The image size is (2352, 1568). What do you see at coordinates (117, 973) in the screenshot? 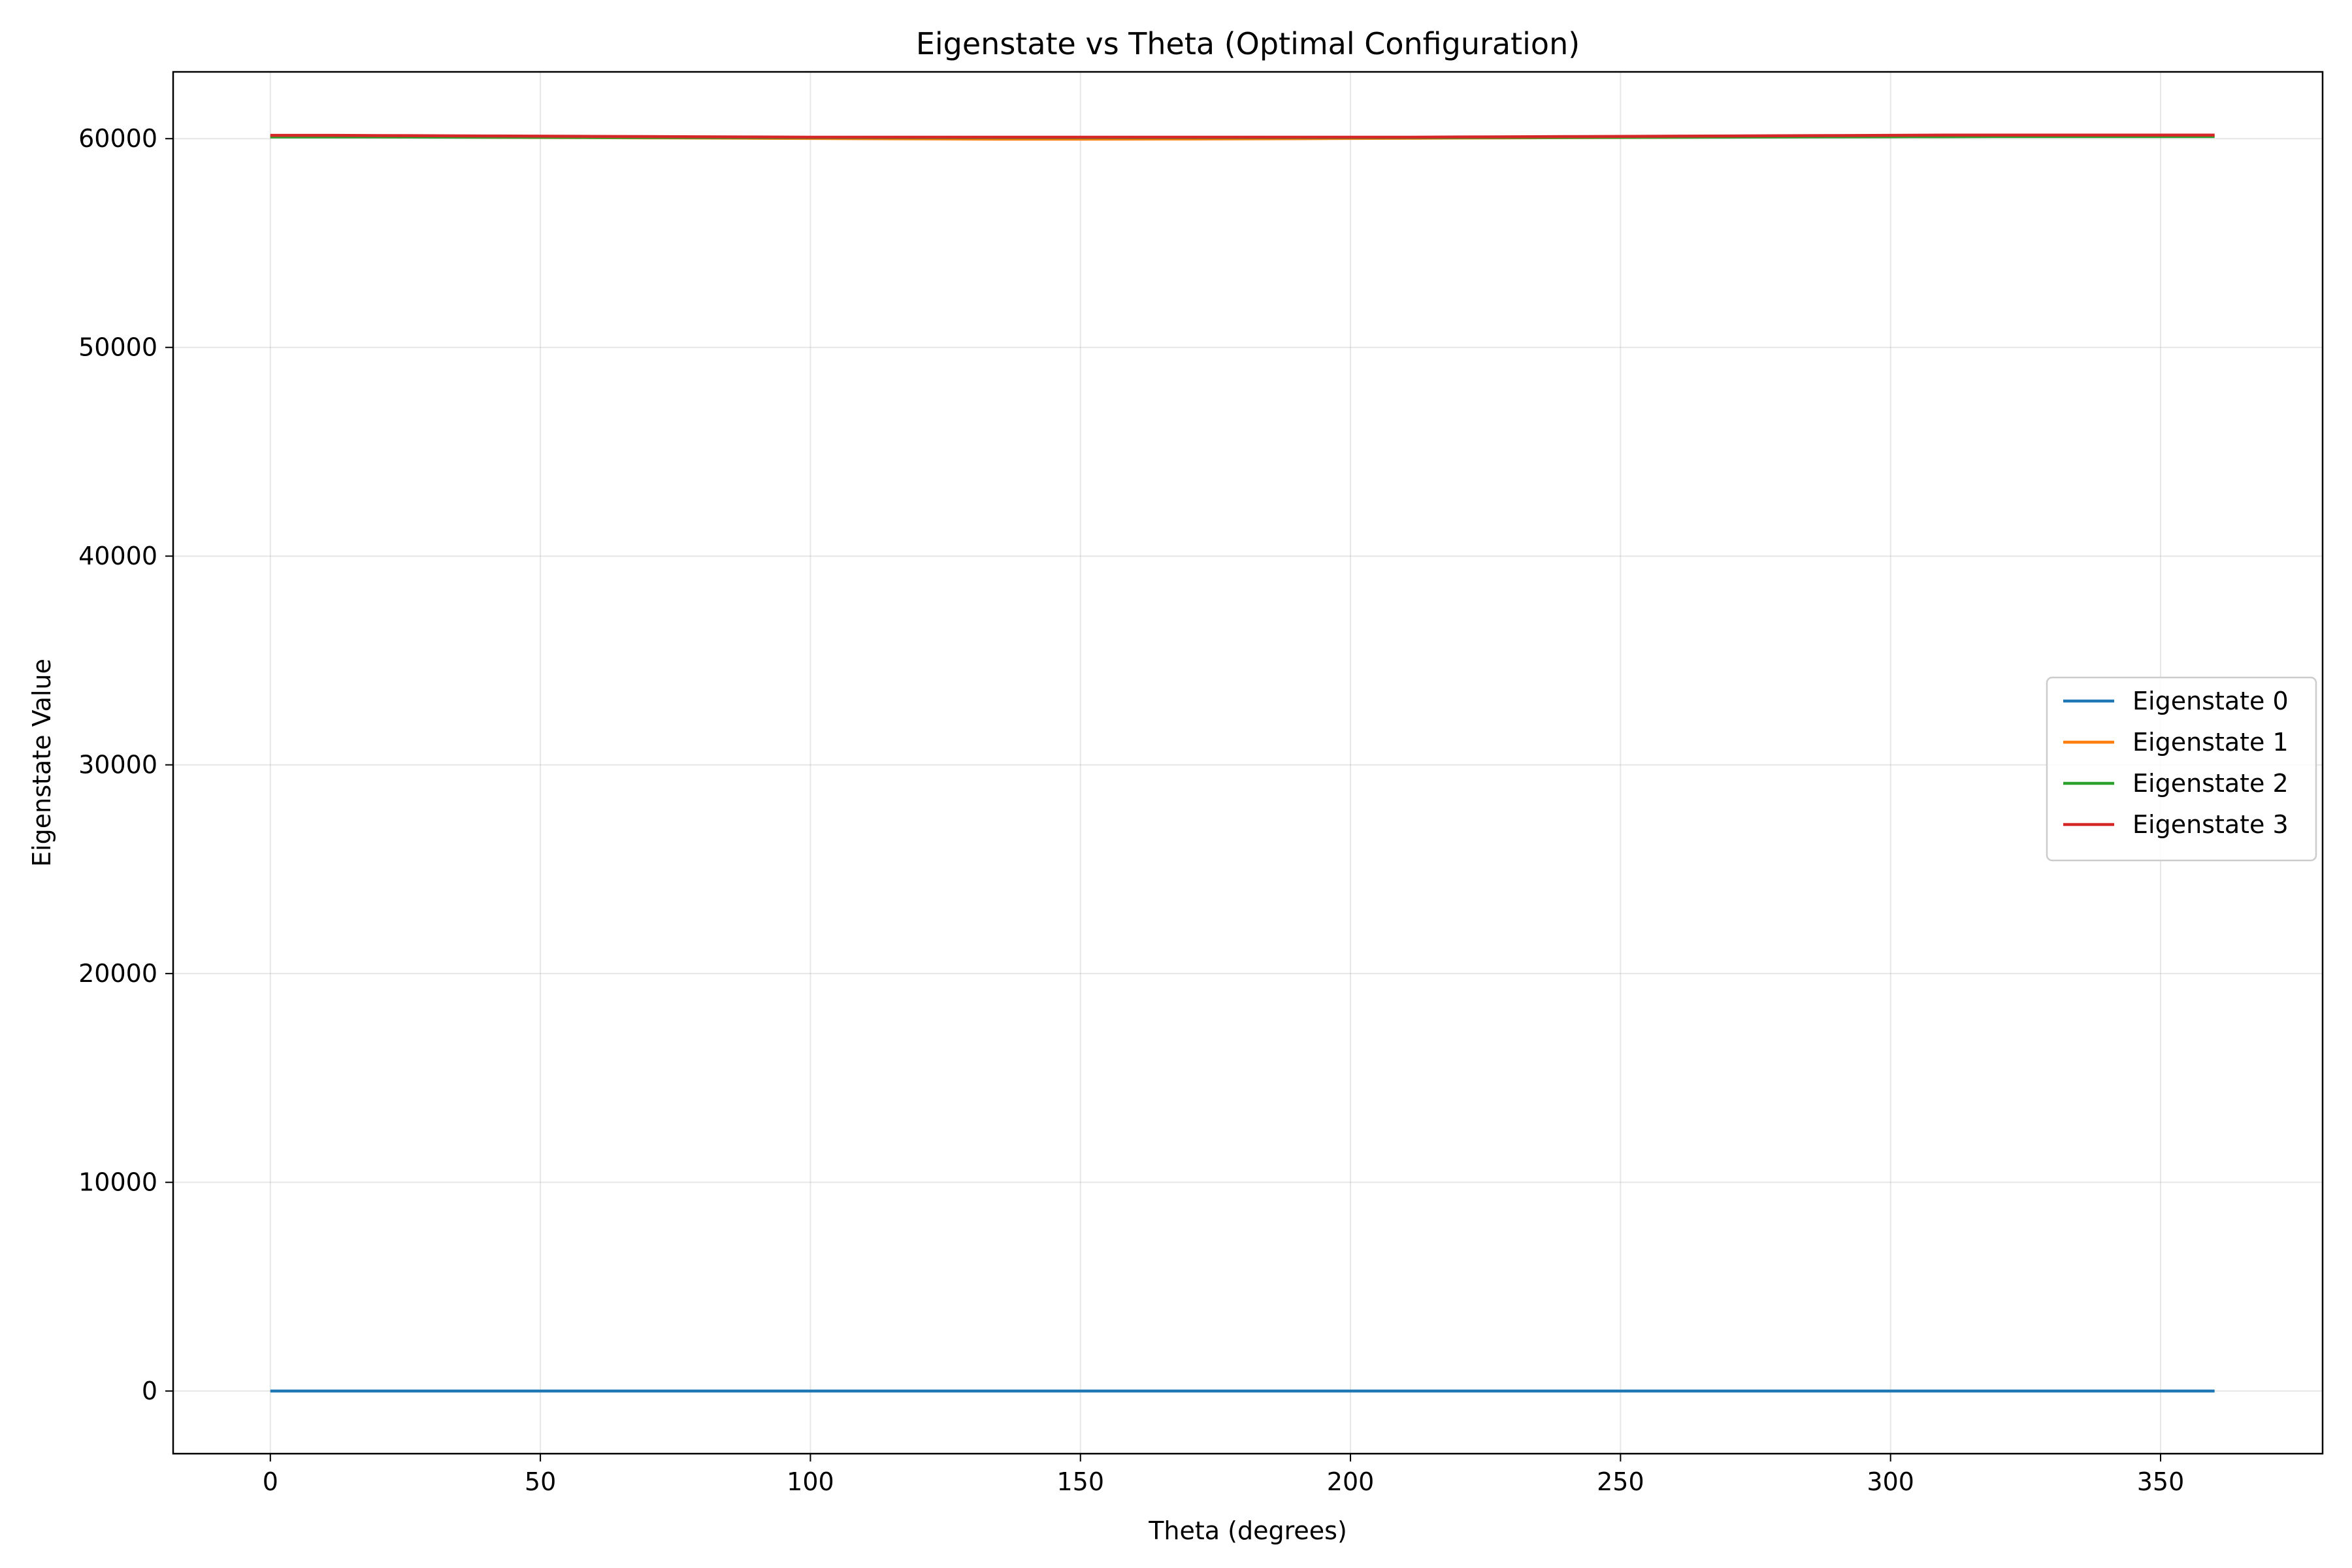
I see `y-tick-label: 20000` at bounding box center [117, 973].